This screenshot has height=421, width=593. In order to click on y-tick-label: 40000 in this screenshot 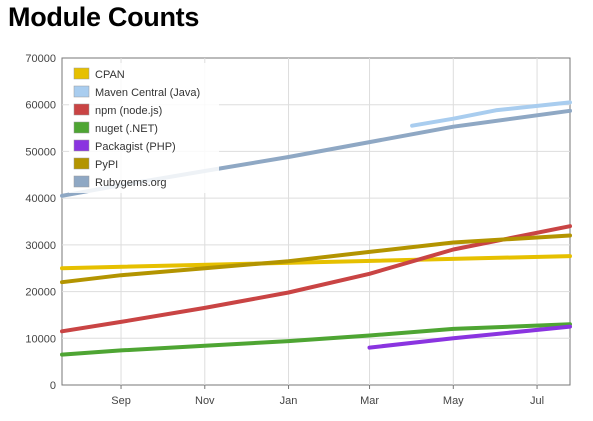, I will do `click(40, 199)`.